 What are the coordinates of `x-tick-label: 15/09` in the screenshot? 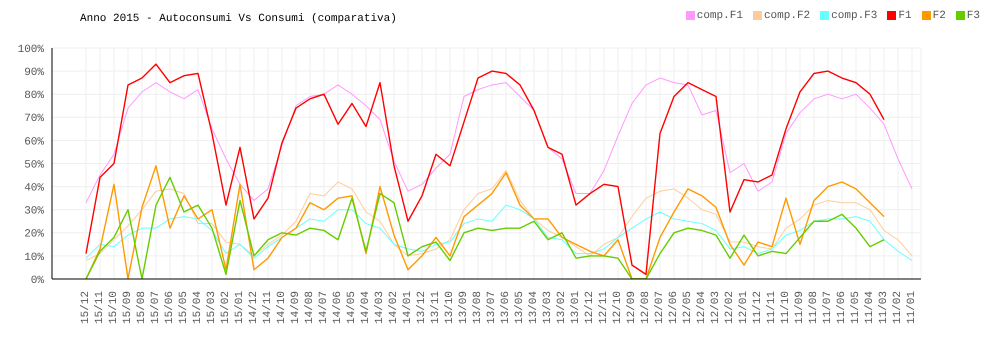 It's located at (128, 307).